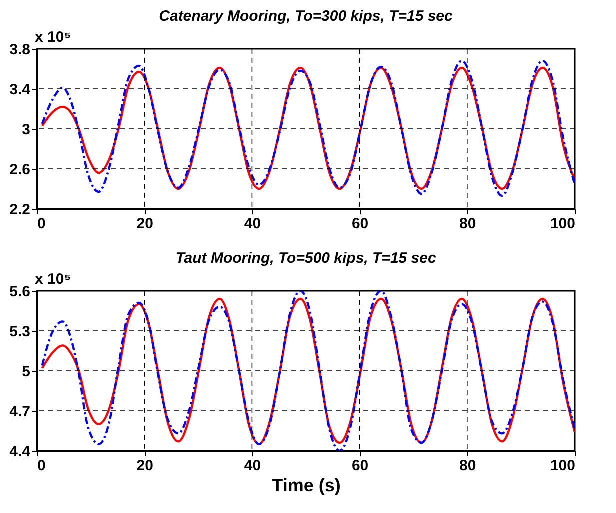 The image size is (616, 513). Describe the element at coordinates (26, 130) in the screenshot. I see `y-tick-label: 3` at that location.